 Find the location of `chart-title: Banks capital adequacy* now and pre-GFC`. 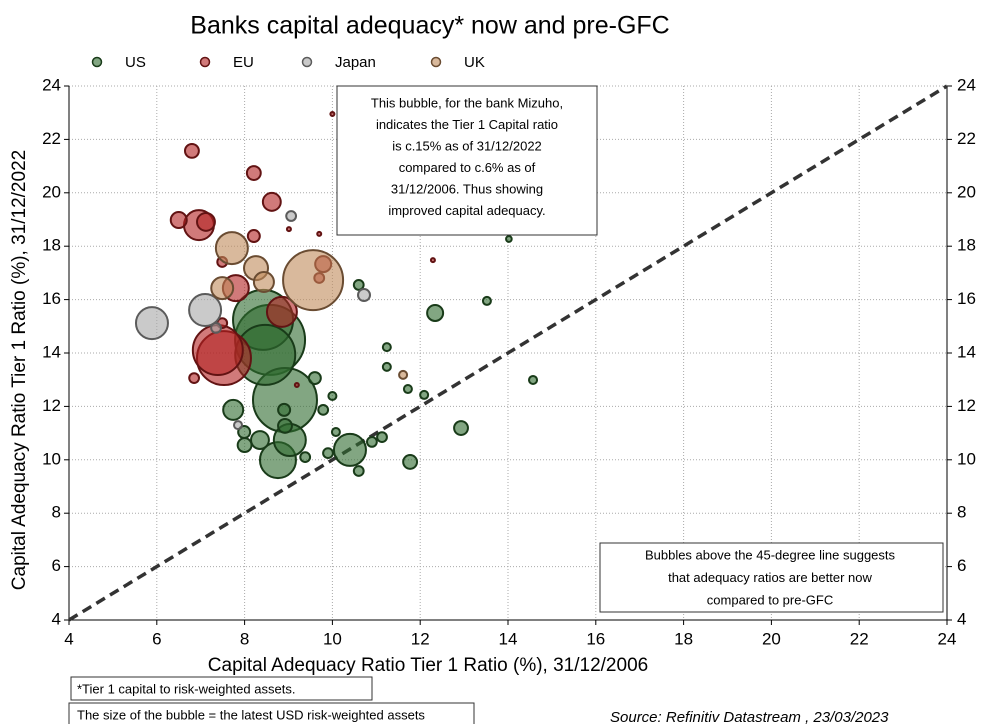

chart-title: Banks capital adequacy* now and pre-GFC is located at coordinates (429, 26).